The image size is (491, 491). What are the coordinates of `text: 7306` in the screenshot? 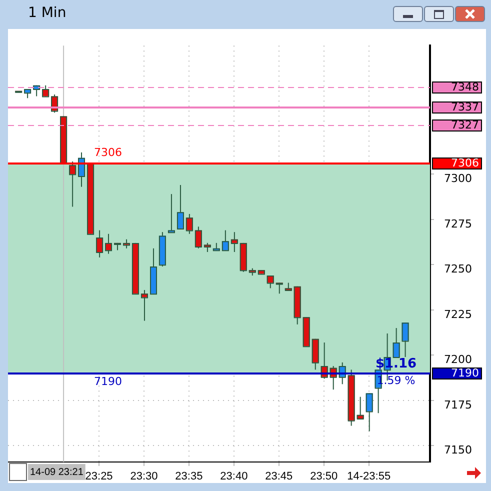 It's located at (465, 163).